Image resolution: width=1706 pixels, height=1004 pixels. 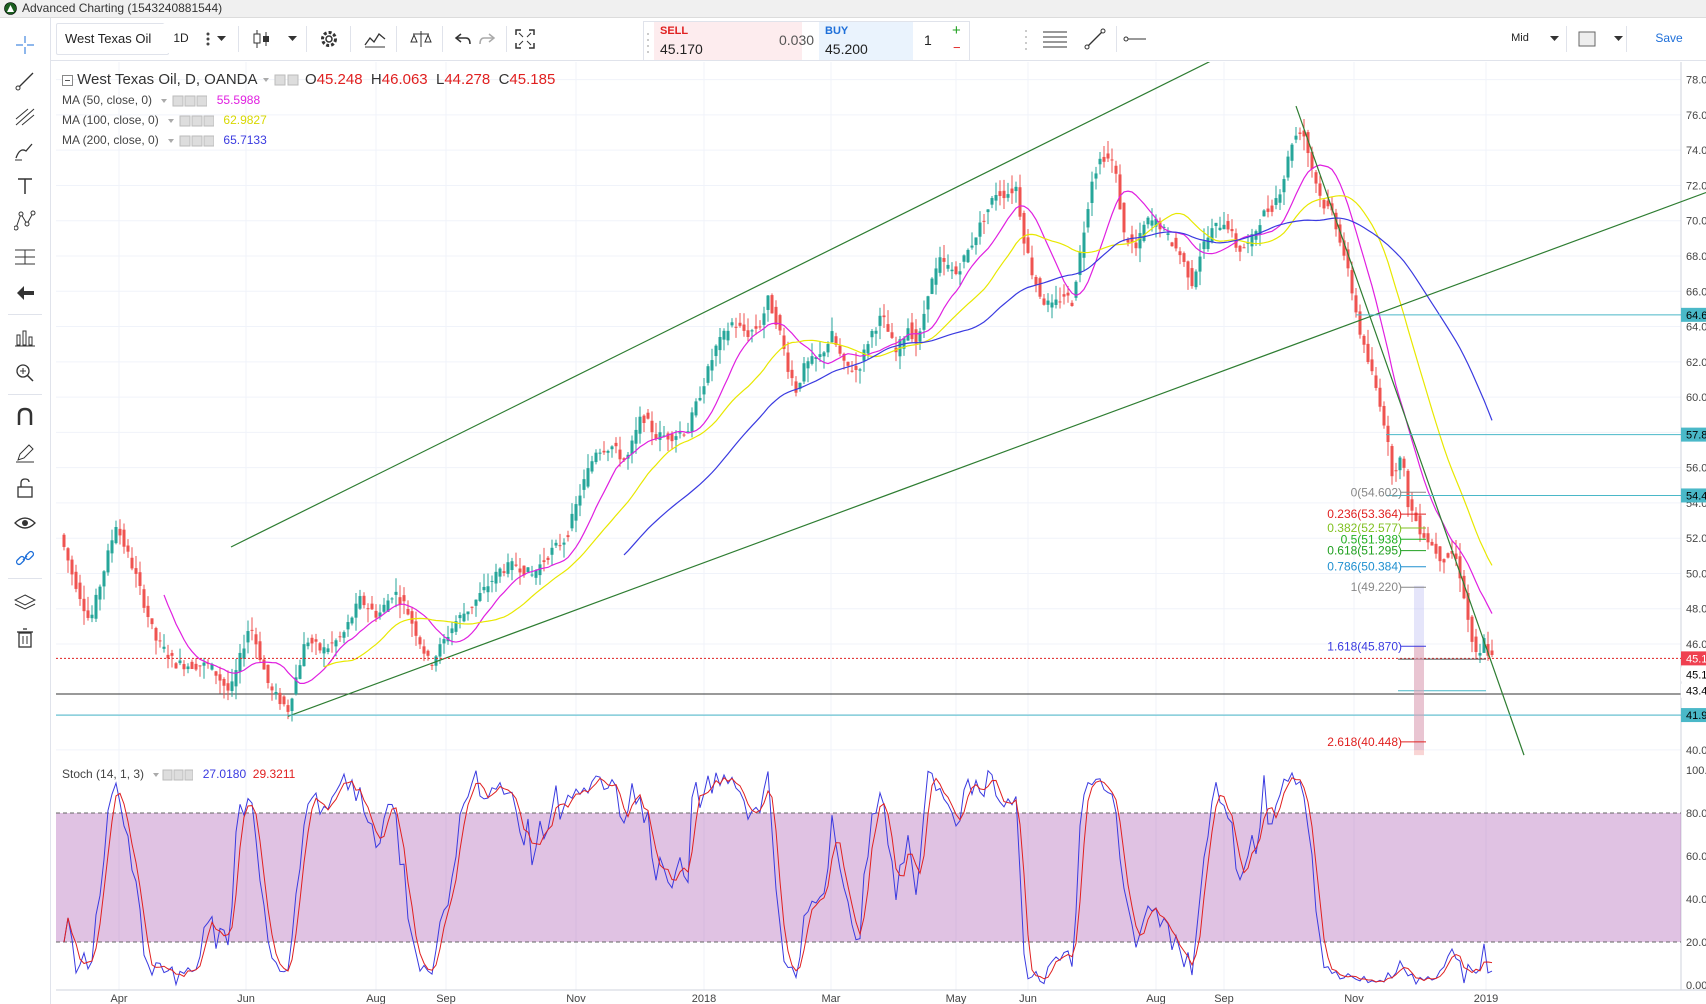 What do you see at coordinates (1696, 814) in the screenshot?
I see `stoch-tick-label: 80.0000` at bounding box center [1696, 814].